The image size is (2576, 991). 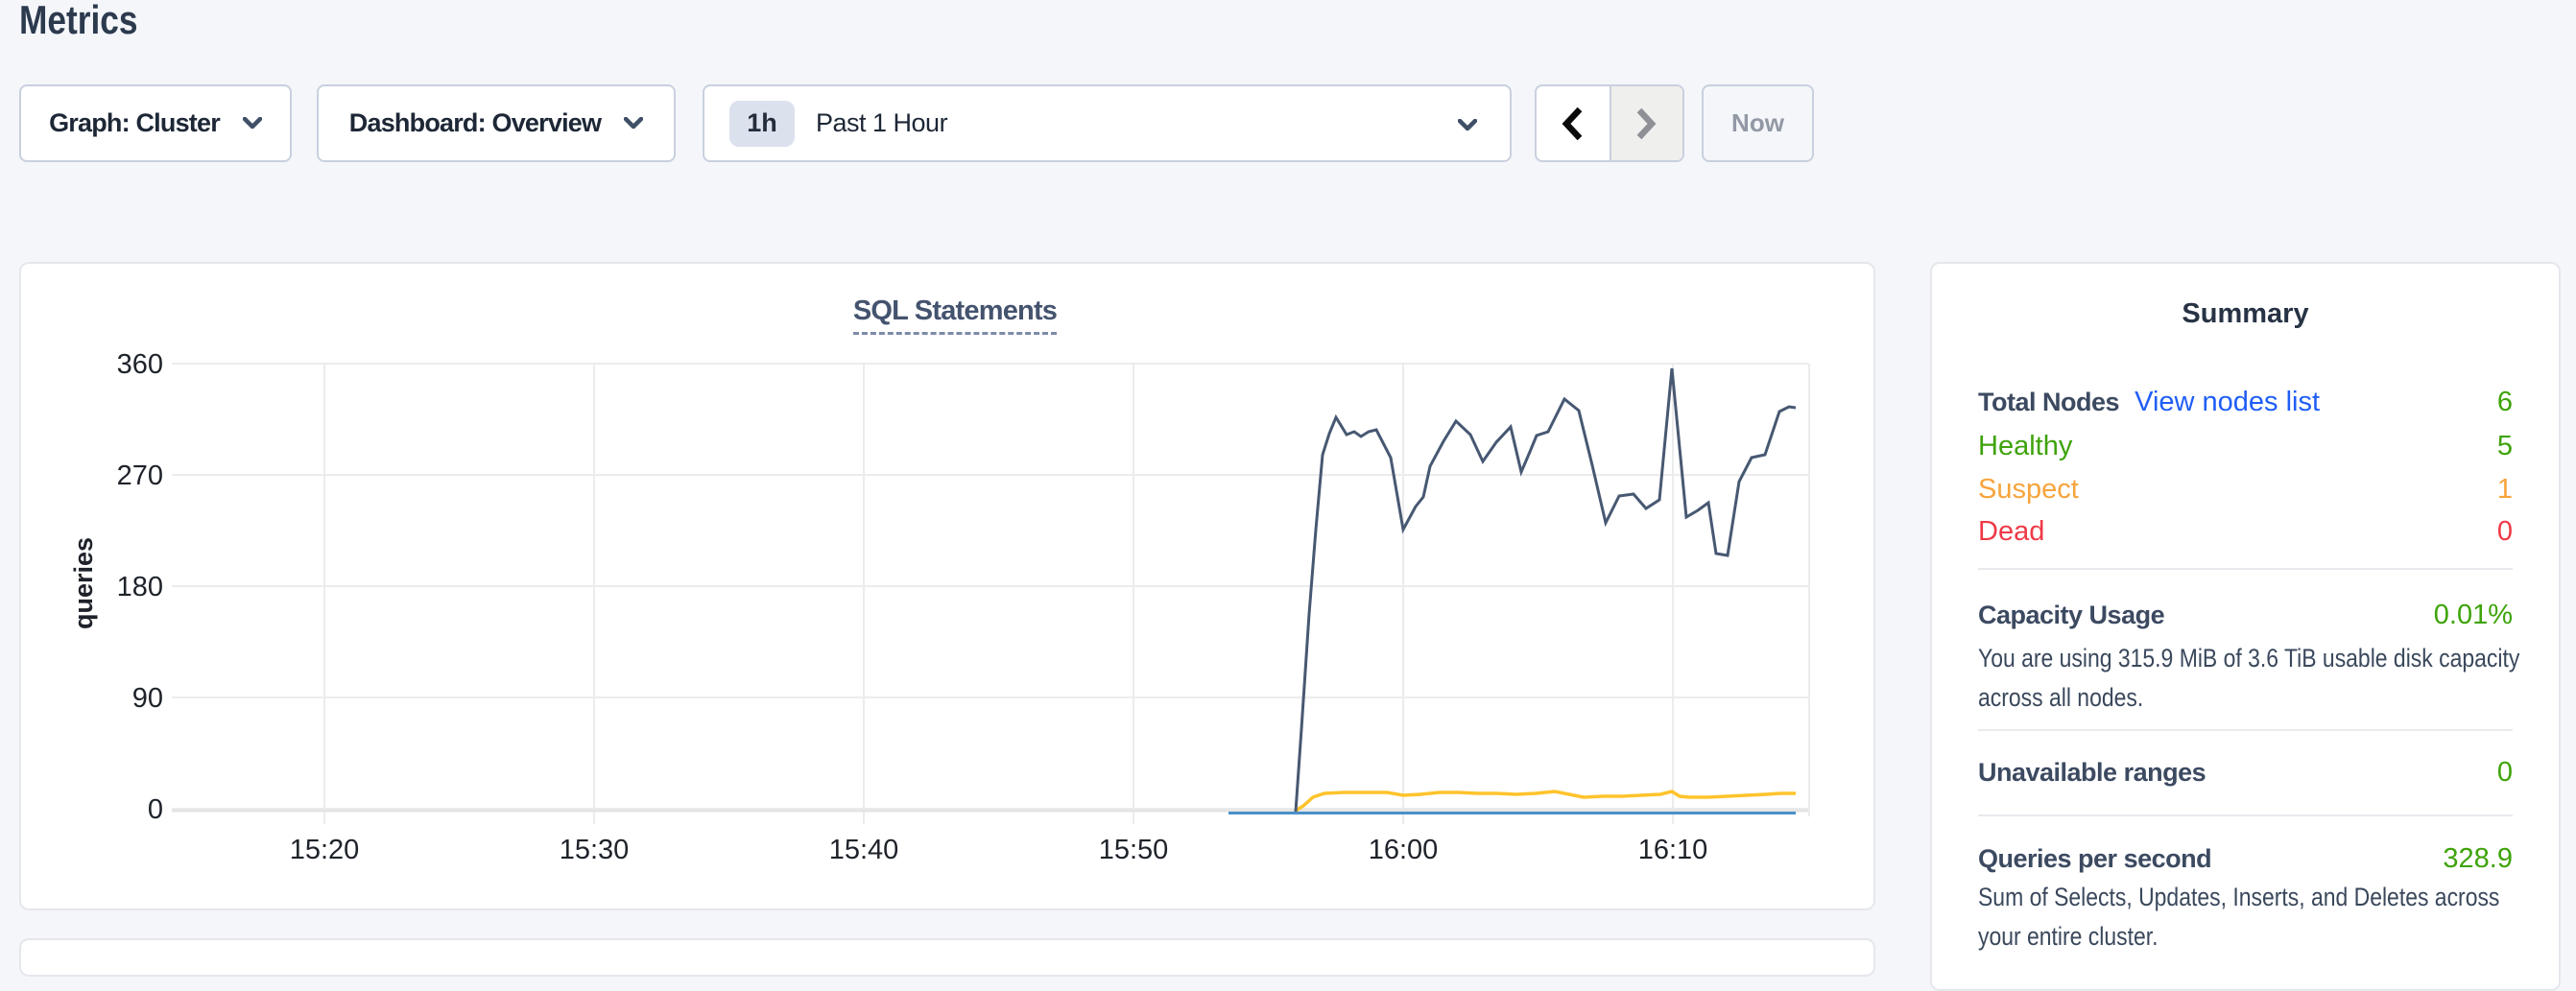 What do you see at coordinates (595, 850) in the screenshot?
I see `svg-text: 15:30` at bounding box center [595, 850].